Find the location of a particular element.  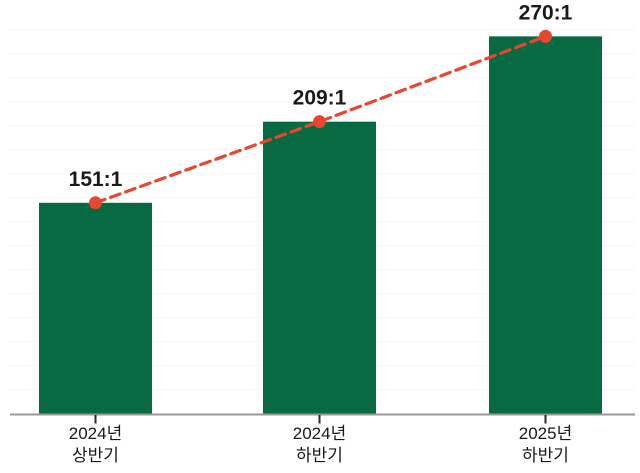

category-label-line2: 상반기 is located at coordinates (95, 455).